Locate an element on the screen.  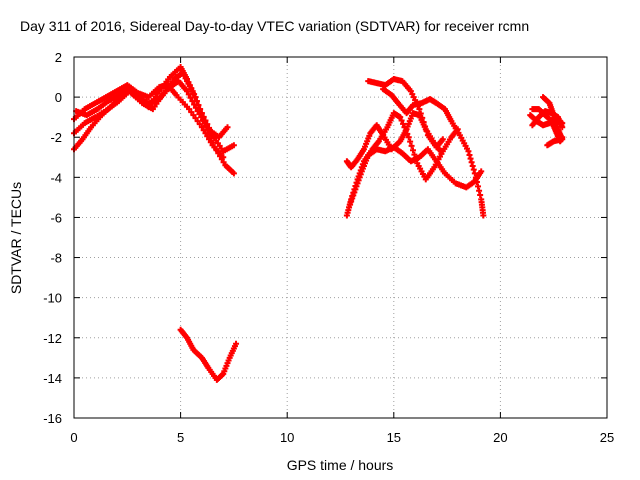
x-tick-label: 25 is located at coordinates (607, 437).